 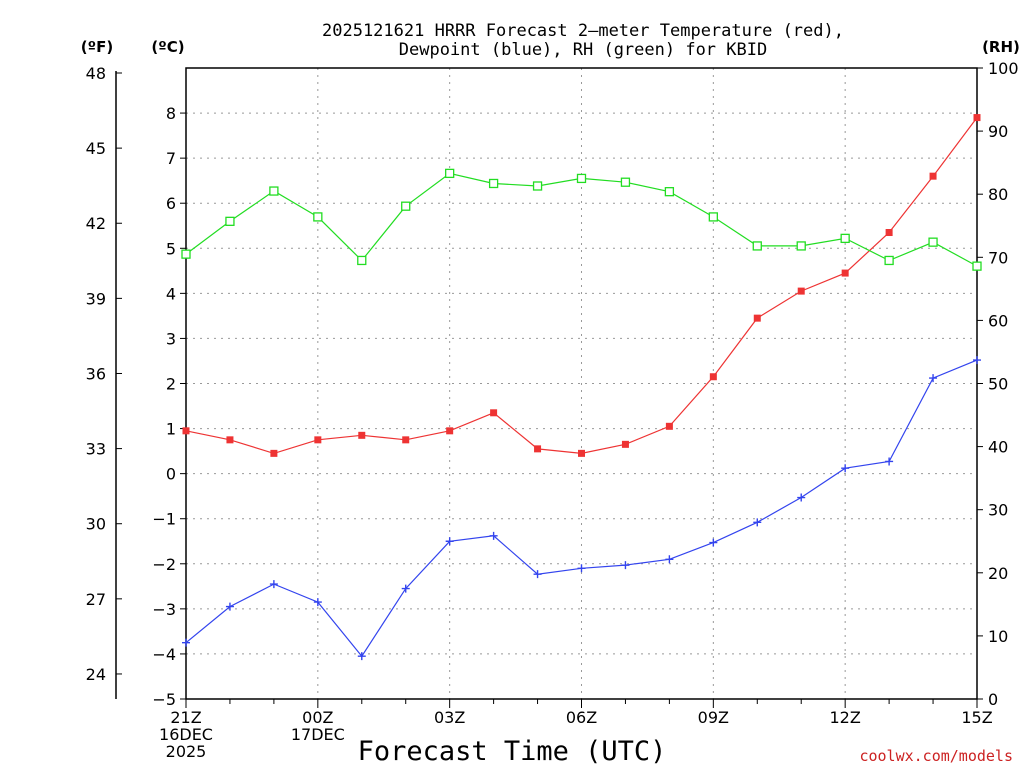 What do you see at coordinates (713, 717) in the screenshot?
I see `time-tick-label: 09Z` at bounding box center [713, 717].